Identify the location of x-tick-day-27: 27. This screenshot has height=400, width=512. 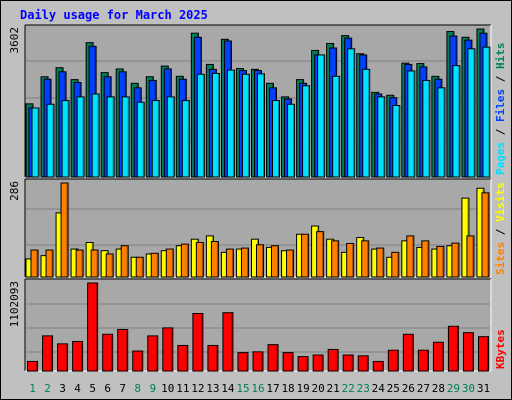
(423, 388).